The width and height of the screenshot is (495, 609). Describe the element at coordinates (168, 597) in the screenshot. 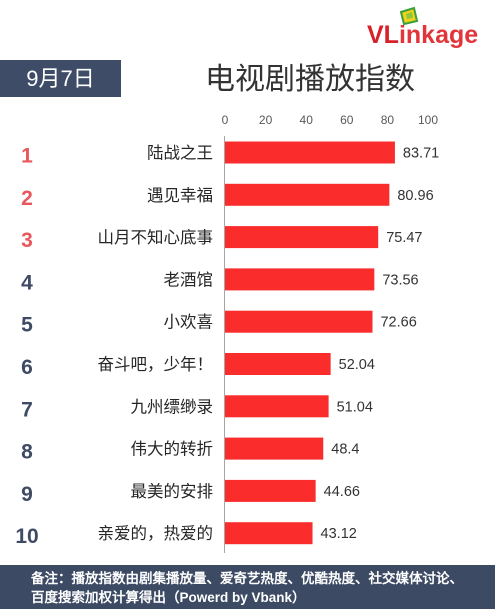

I see `footer-note-line-2: 百度搜索加权计算得出（Powerd by Vbank）` at that location.